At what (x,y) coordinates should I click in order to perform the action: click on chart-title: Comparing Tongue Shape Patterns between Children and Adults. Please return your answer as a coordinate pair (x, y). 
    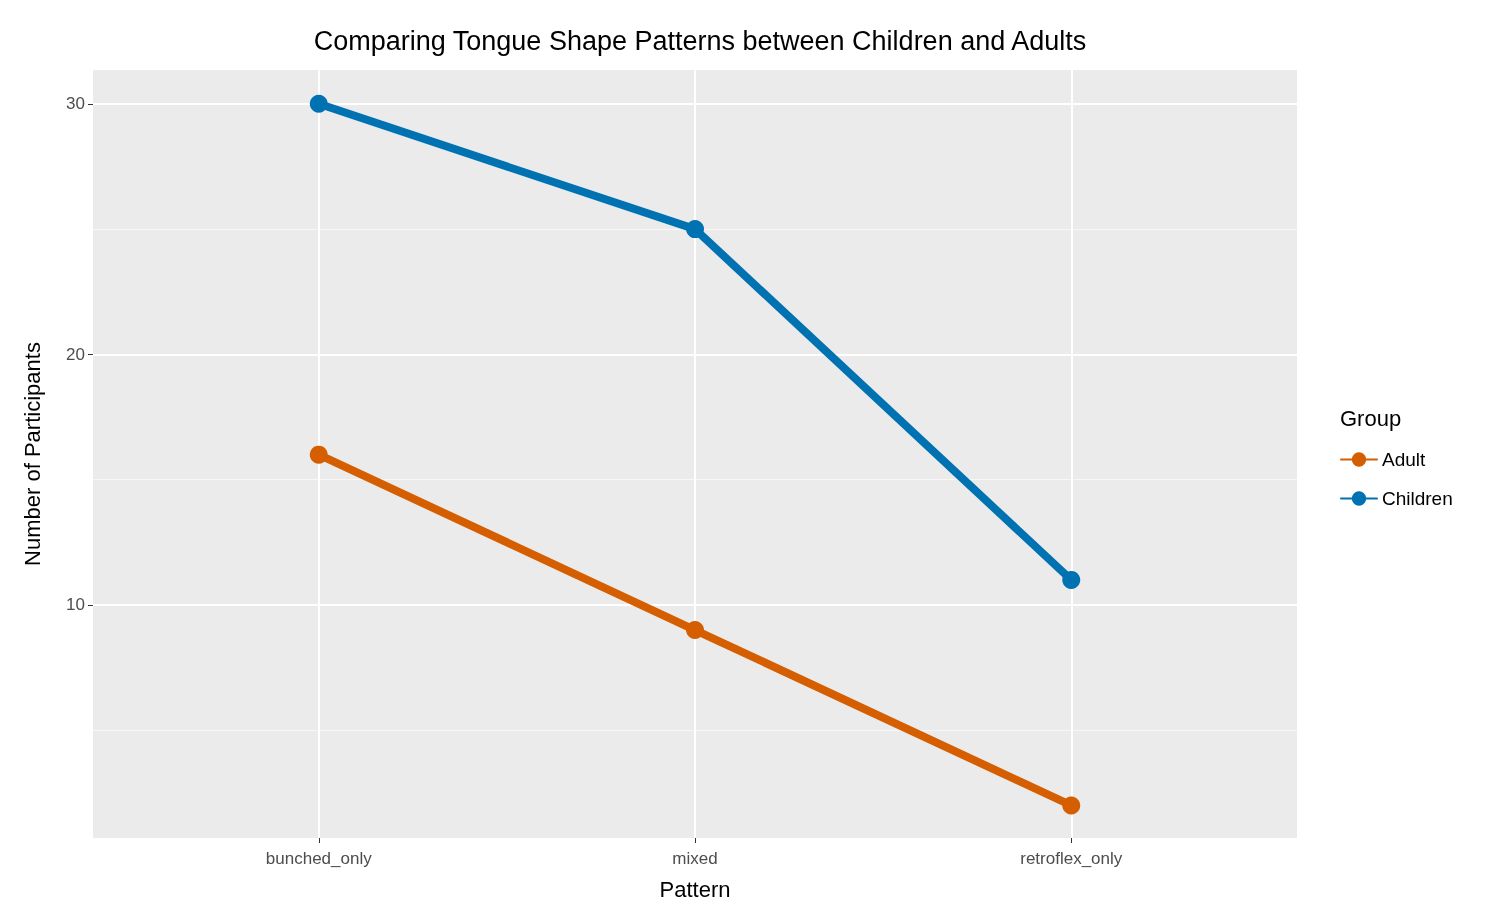
    Looking at the image, I should click on (700, 40).